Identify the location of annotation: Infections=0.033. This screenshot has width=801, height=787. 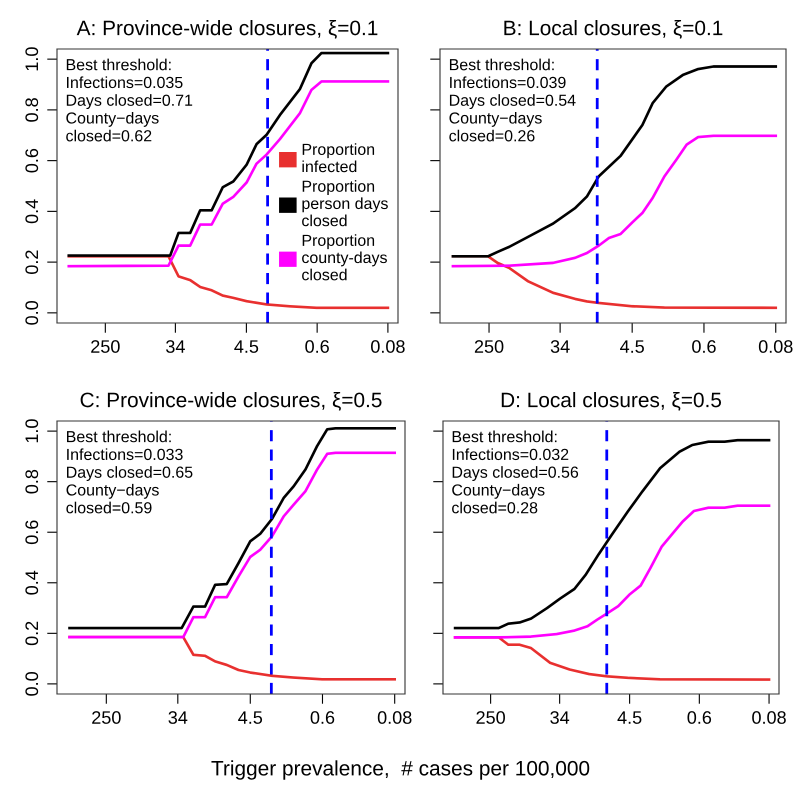
(125, 454).